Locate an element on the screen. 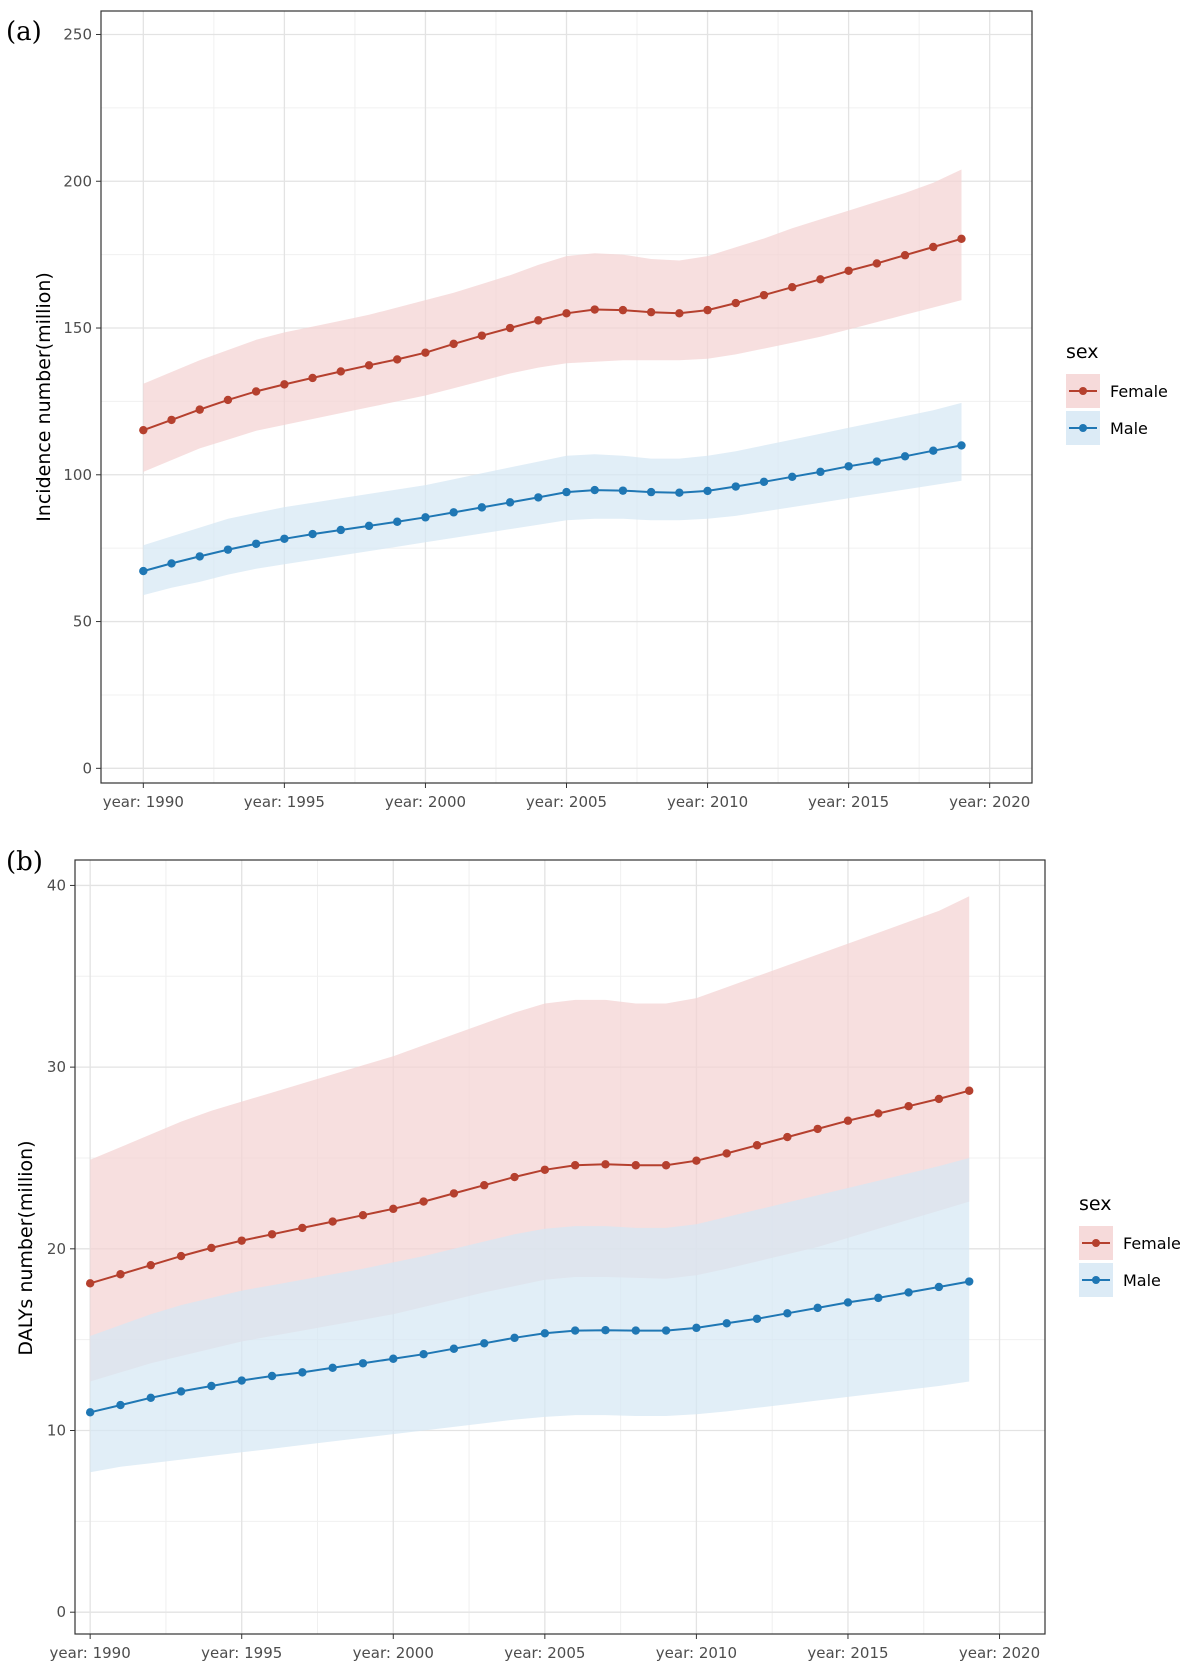 The width and height of the screenshot is (1198, 1678). series-lines-b is located at coordinates (529, 1251).